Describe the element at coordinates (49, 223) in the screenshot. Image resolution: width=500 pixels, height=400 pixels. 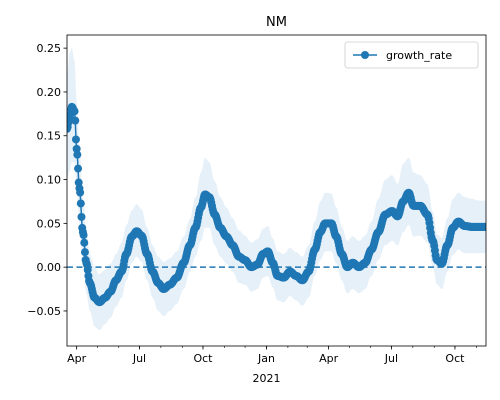
I see `y-tick-label: 0.05` at that location.